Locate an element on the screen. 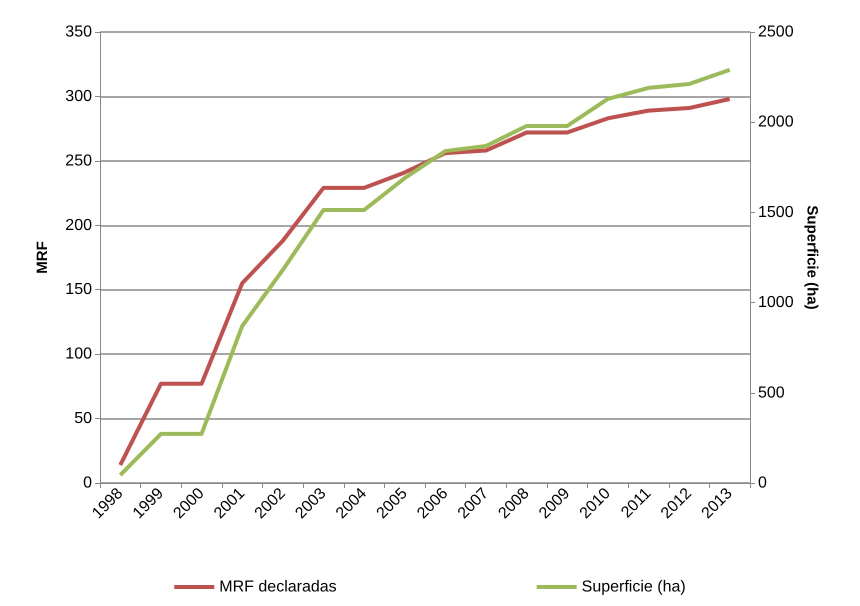  y2-tick-label: 2500 is located at coordinates (776, 32).